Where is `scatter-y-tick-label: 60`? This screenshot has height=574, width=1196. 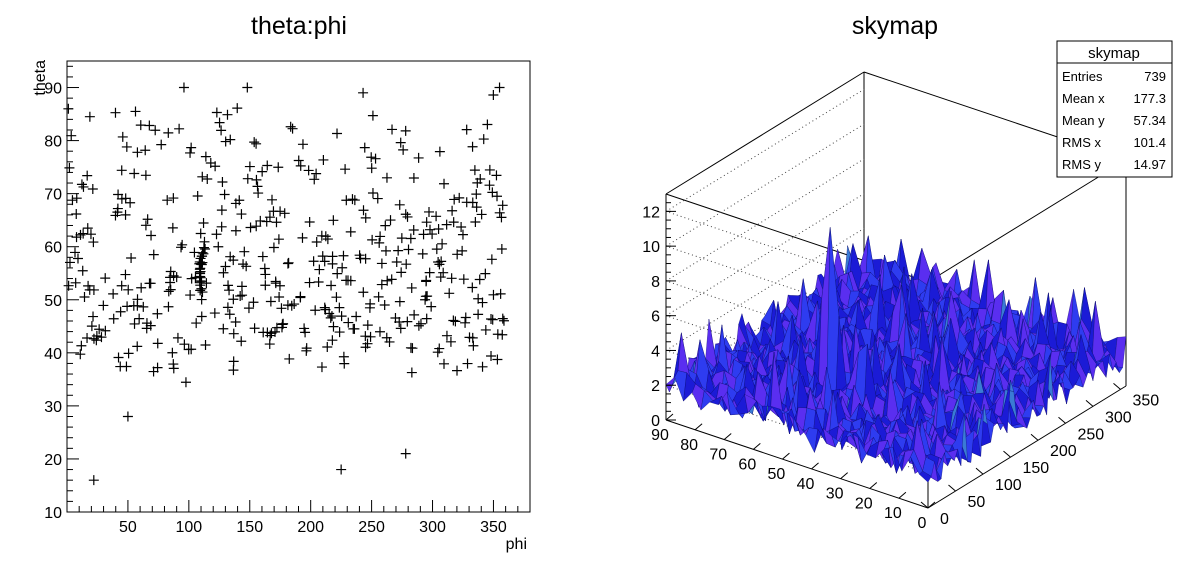 scatter-y-tick-label: 60 is located at coordinates (53, 248).